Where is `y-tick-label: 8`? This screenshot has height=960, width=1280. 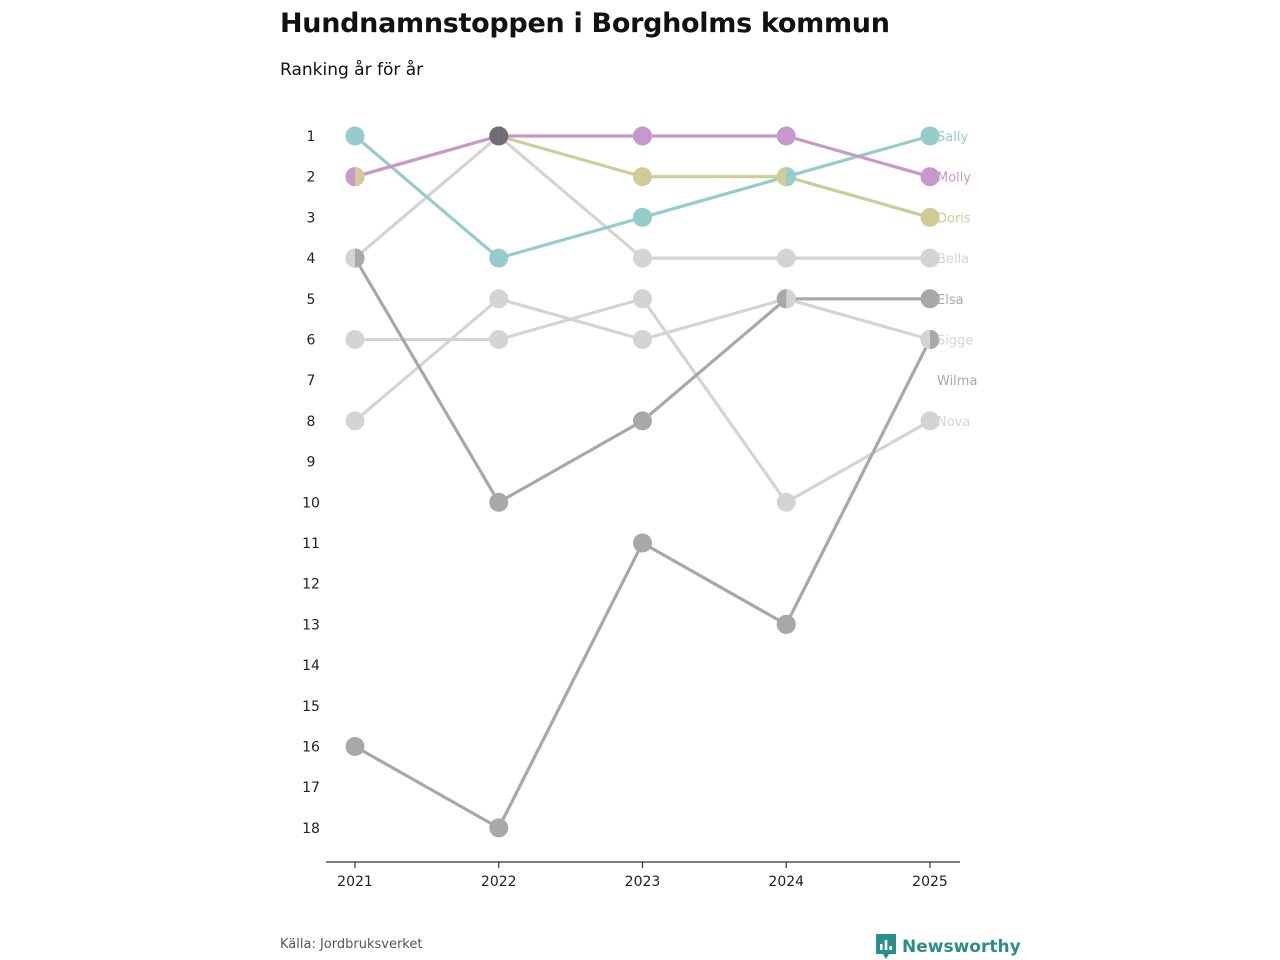 y-tick-label: 8 is located at coordinates (311, 422).